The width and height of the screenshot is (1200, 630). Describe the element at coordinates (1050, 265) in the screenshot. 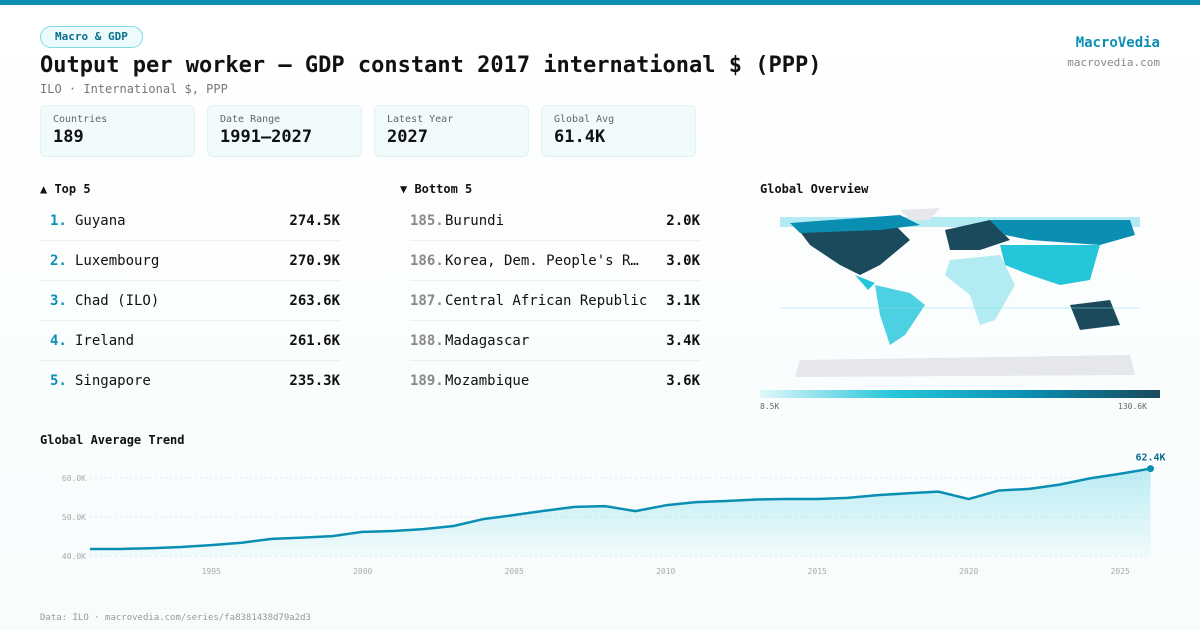

I see `map-region-asia` at that location.